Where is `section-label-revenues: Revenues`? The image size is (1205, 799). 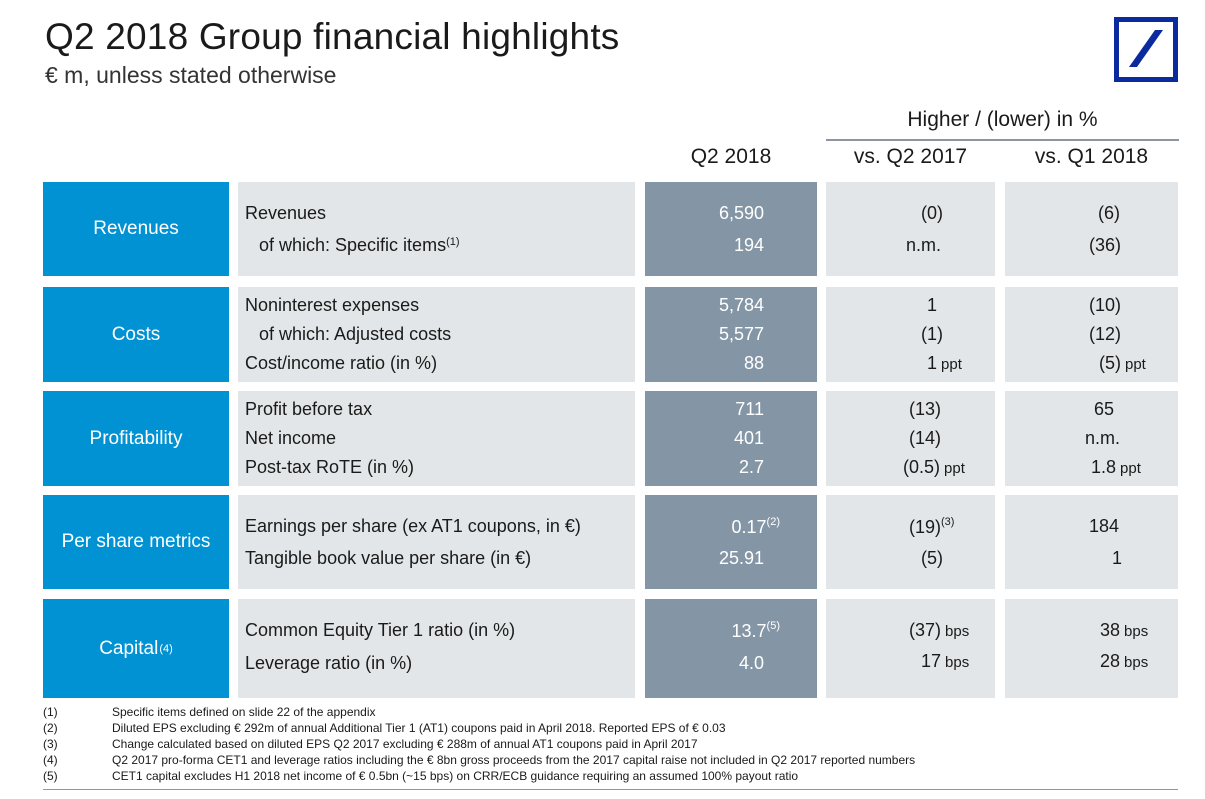
section-label-revenues: Revenues is located at coordinates (136, 229).